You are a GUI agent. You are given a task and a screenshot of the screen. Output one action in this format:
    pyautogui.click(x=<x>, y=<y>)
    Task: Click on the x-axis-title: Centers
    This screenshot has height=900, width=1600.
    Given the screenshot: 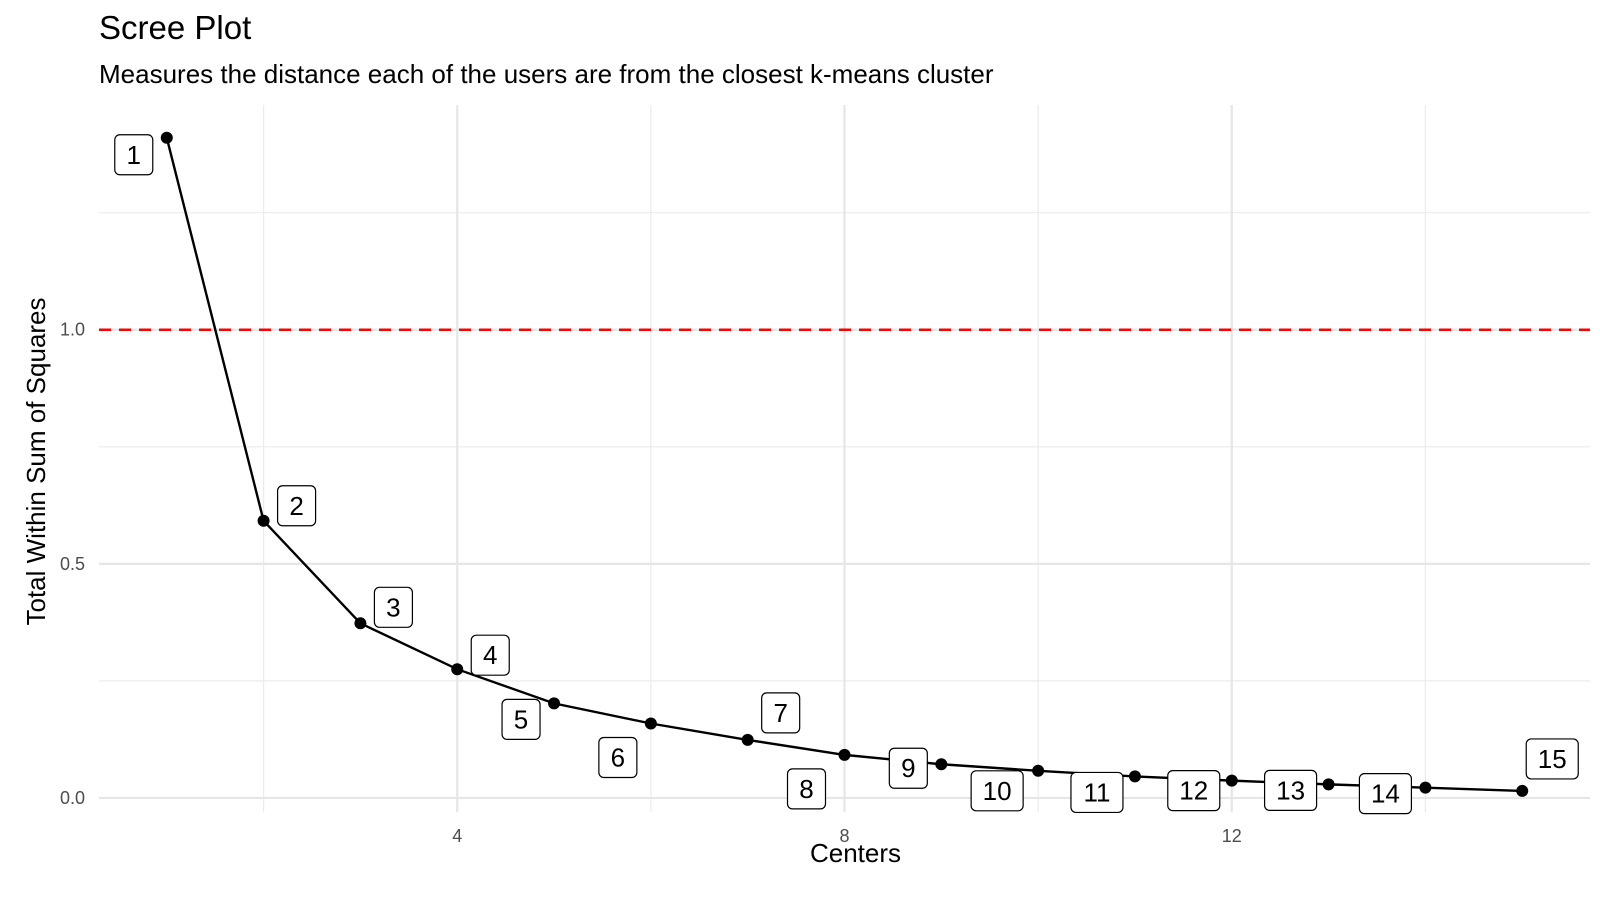 What is the action you would take?
    pyautogui.click(x=855, y=853)
    